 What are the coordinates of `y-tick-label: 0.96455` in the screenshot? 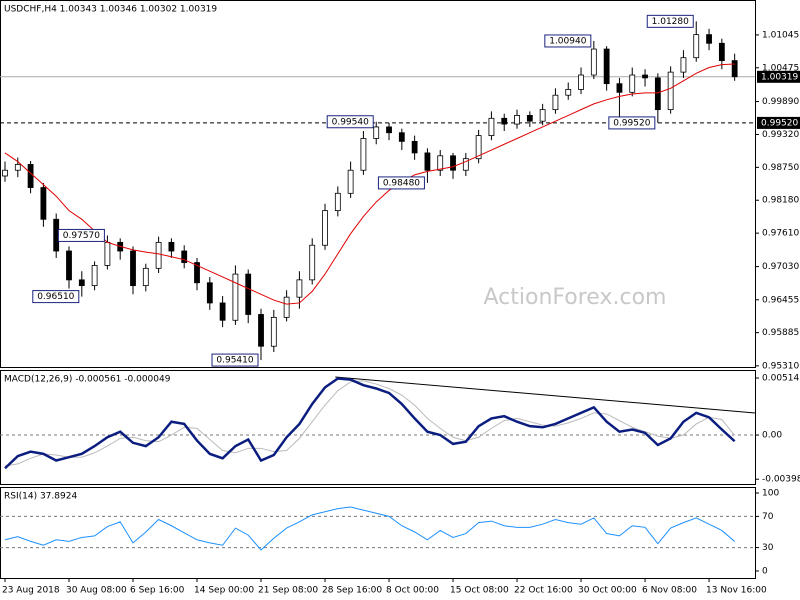 It's located at (780, 300).